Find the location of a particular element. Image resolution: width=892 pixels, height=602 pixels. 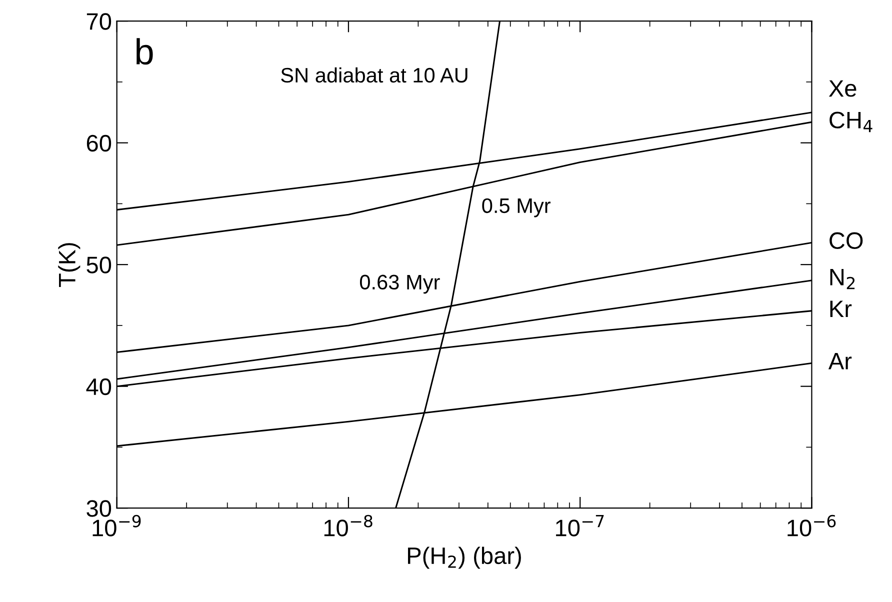

annotation: 0.5 Myr is located at coordinates (516, 208).